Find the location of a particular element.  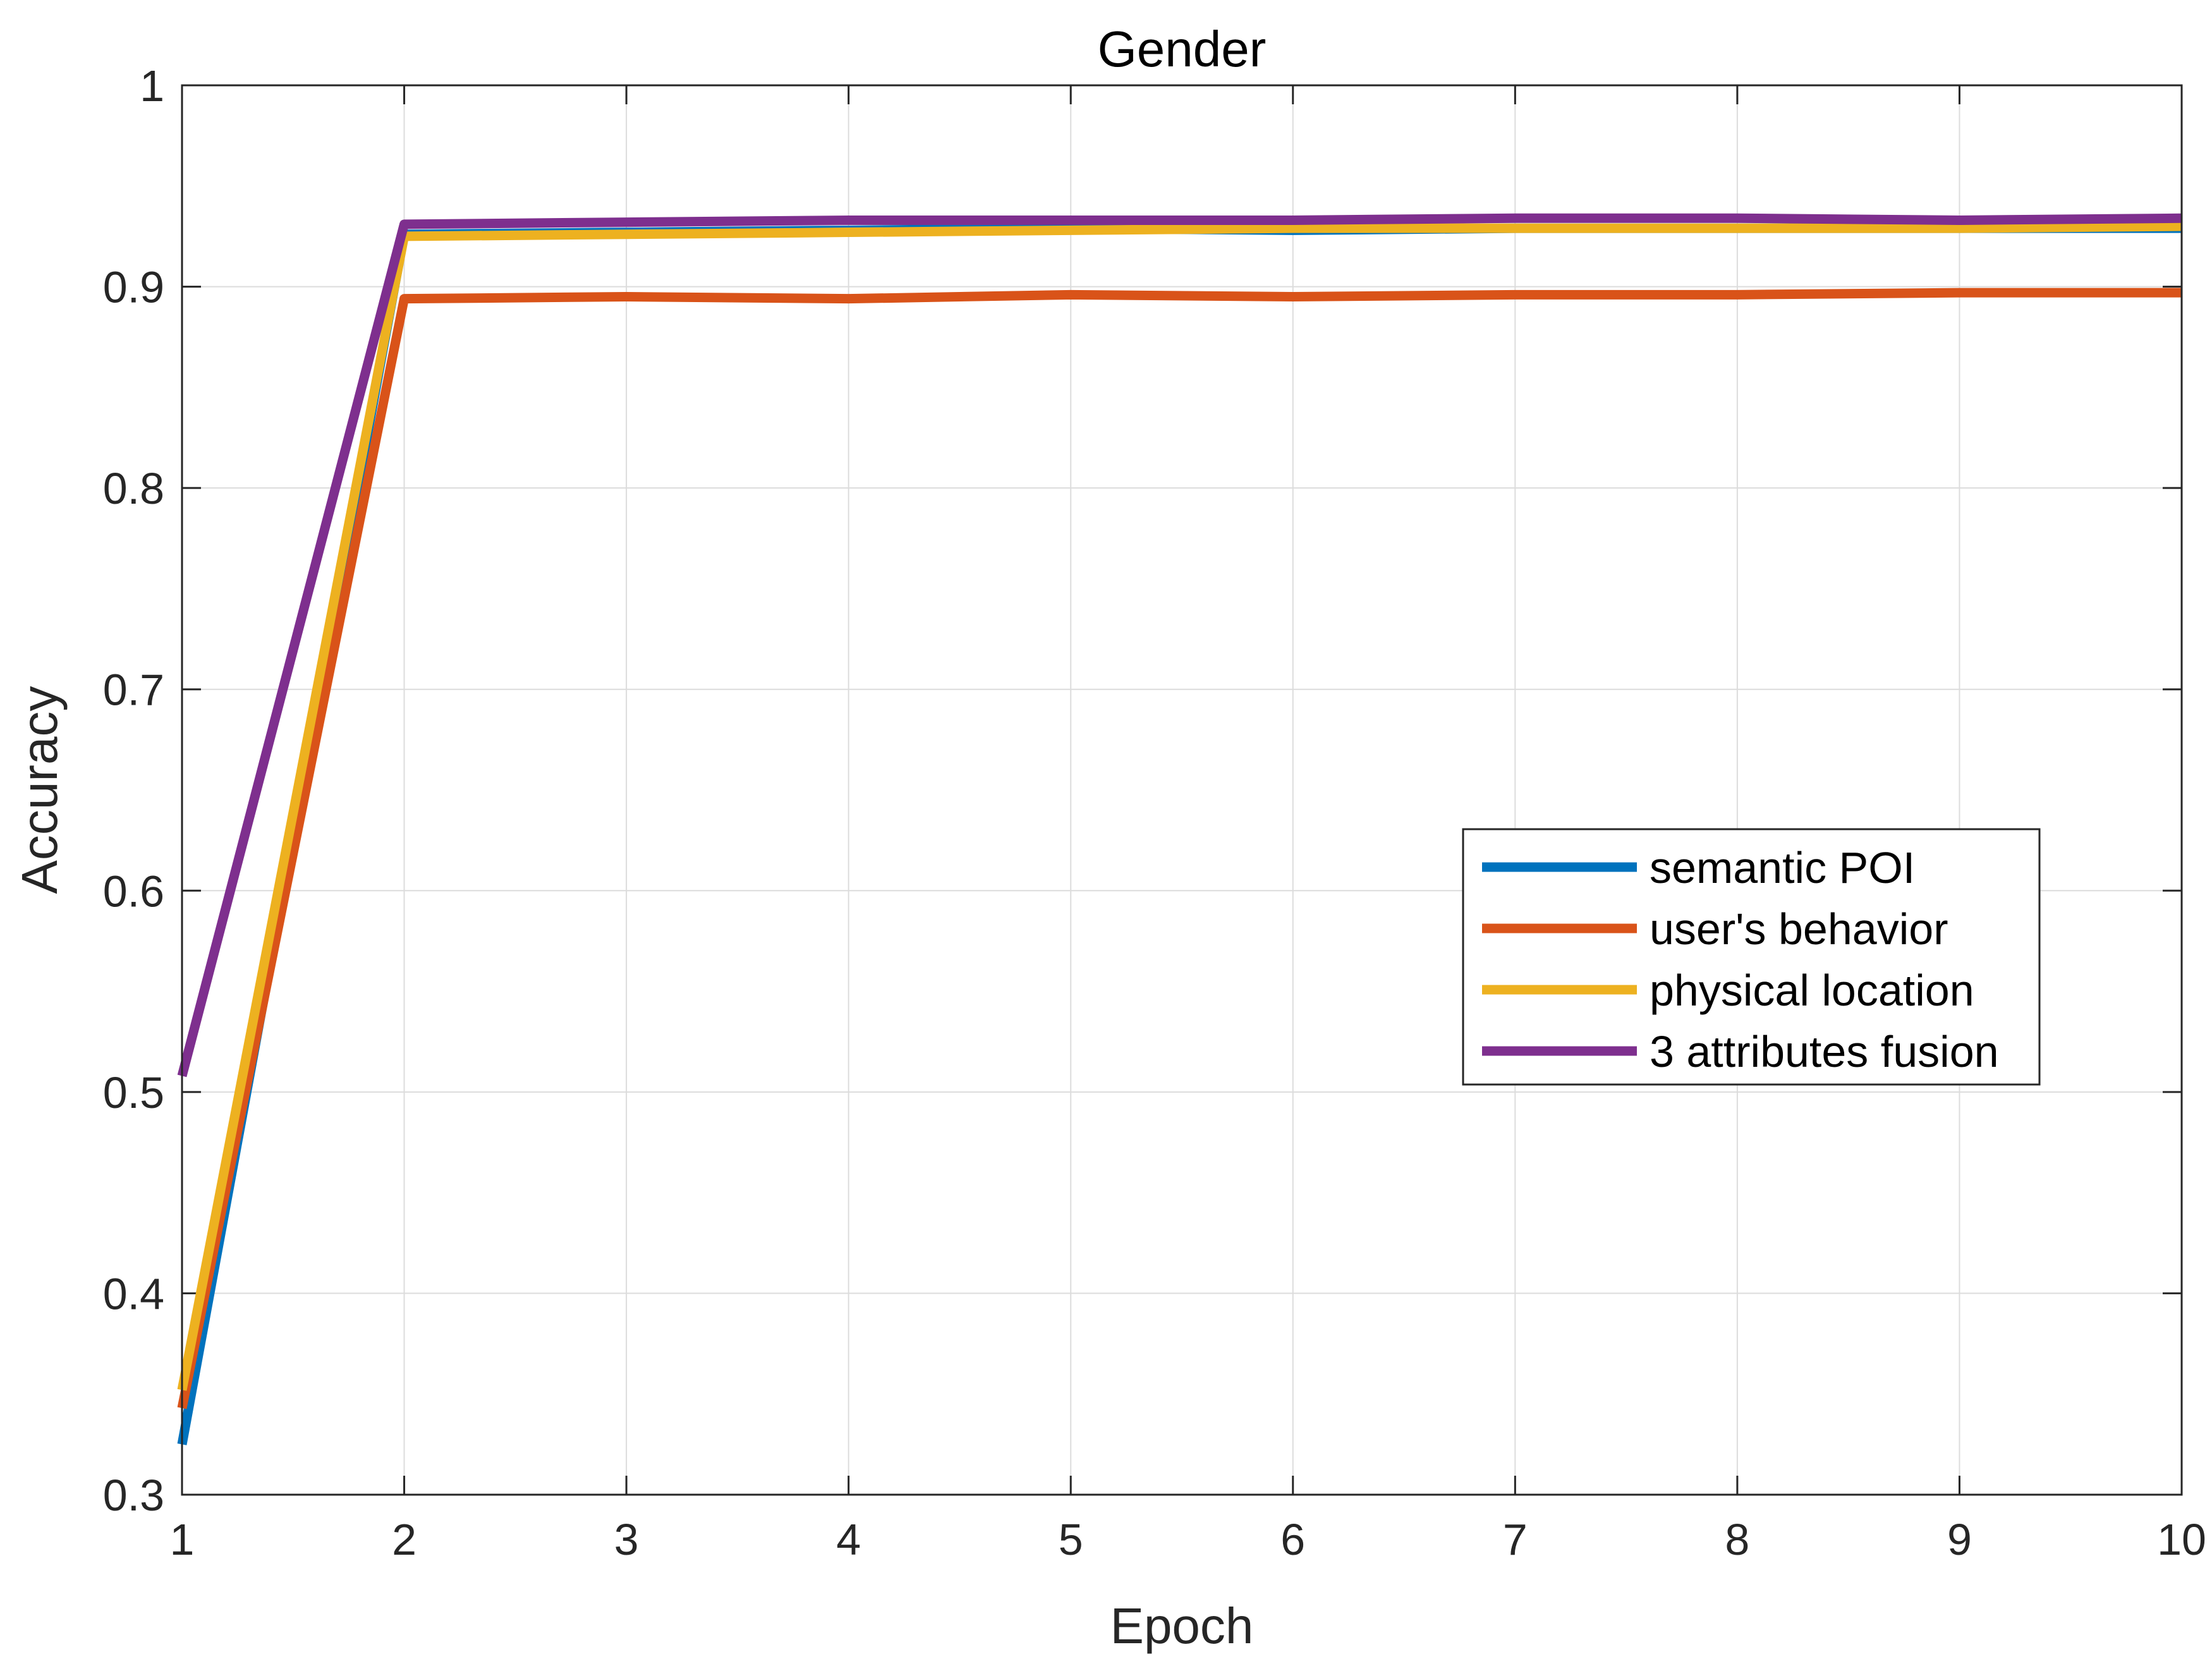

x-axis-label: Epoch is located at coordinates (1182, 1626).